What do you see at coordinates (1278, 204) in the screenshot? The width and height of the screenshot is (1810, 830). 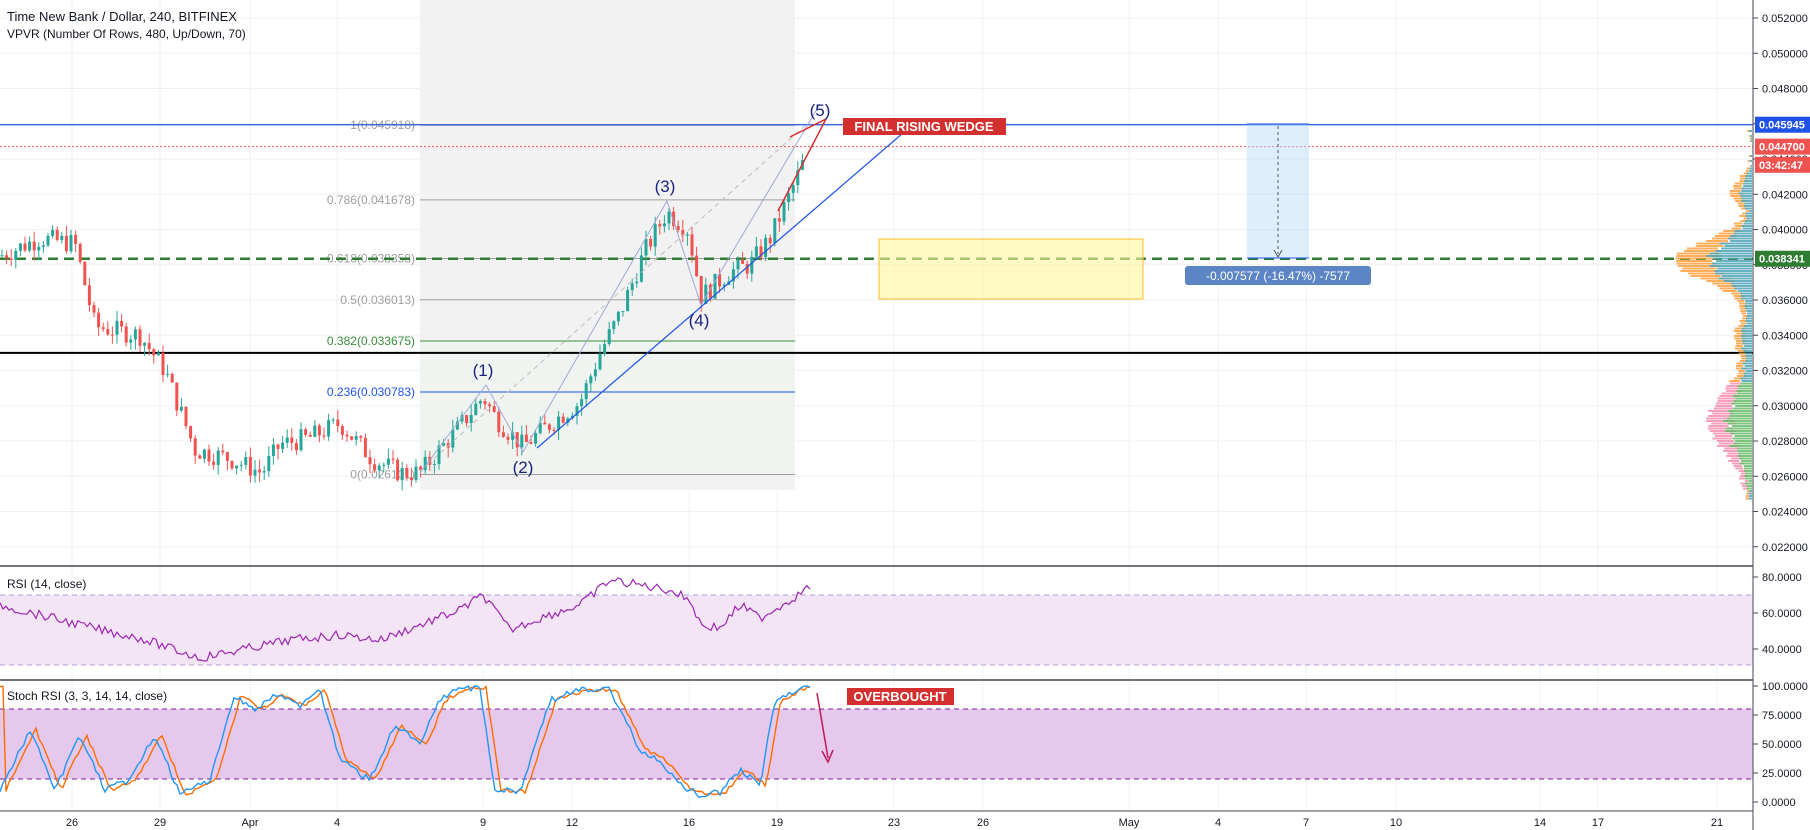 I see `price-range-measure: -0.007577 (-16.47%) -7577` at bounding box center [1278, 204].